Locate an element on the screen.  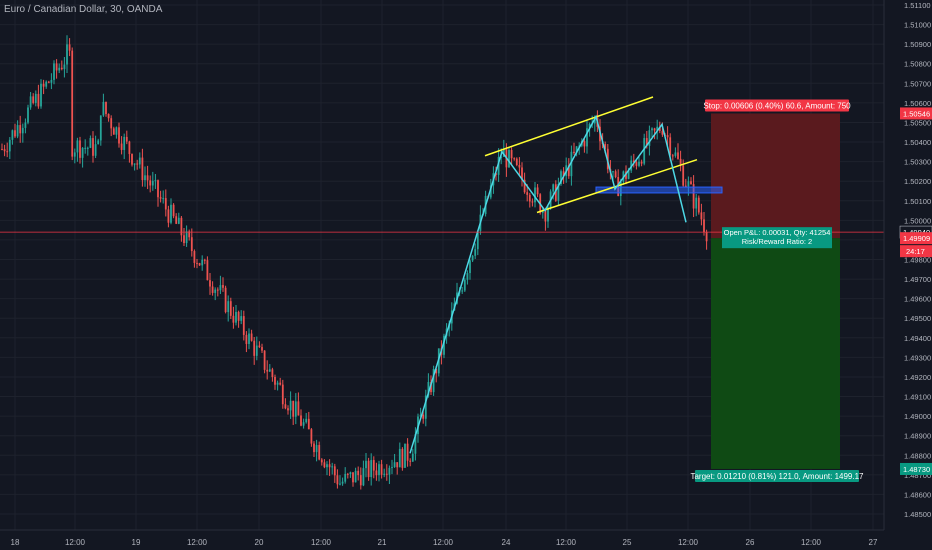
stop-price-tag-text: 1.50546 is located at coordinates (916, 113).